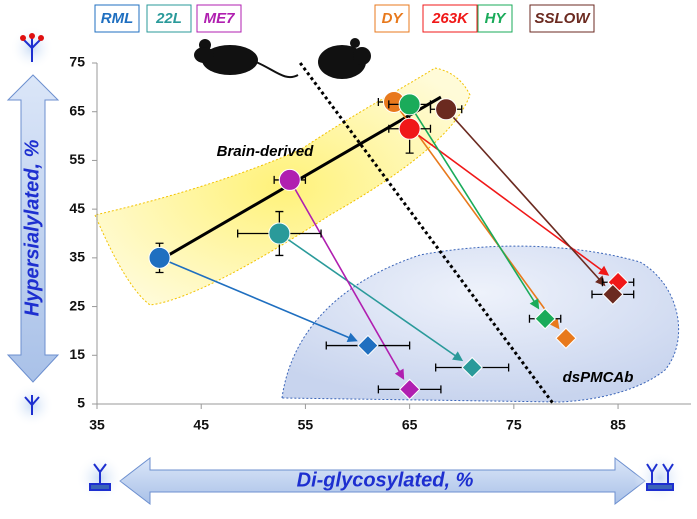 The image size is (697, 519). Describe the element at coordinates (77, 257) in the screenshot. I see `y-tick-label: 35` at that location.